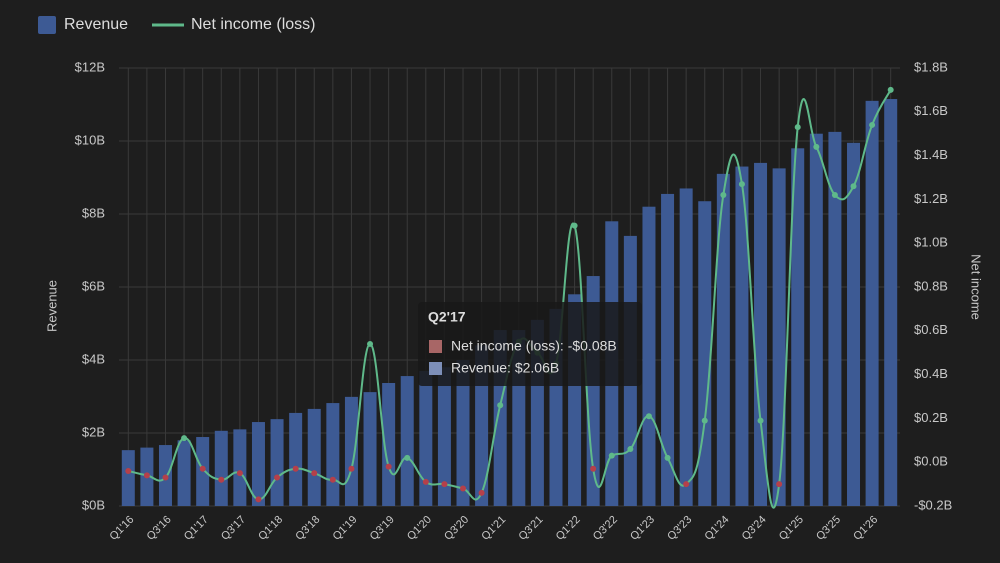  I want to click on x-tick-label: Q1'21, so click(493, 528).